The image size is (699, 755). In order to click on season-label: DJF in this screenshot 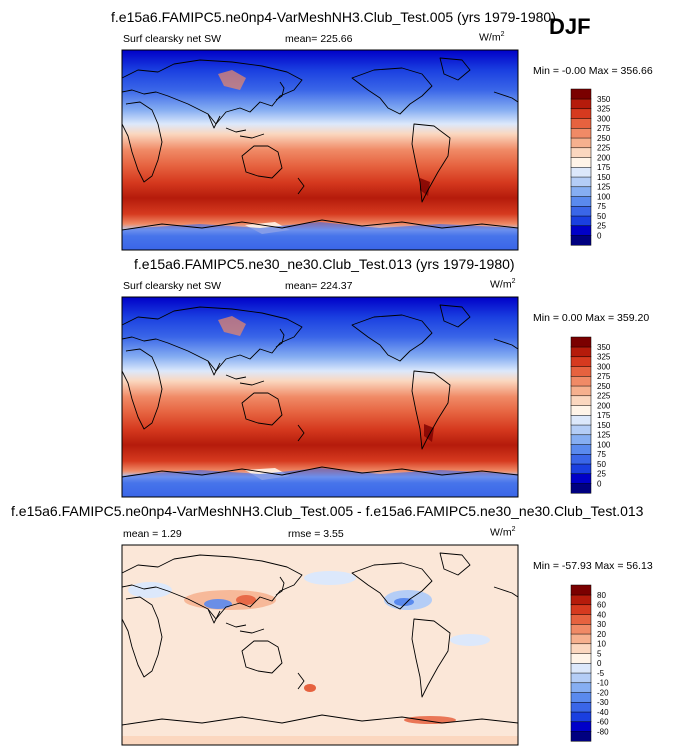, I will do `click(570, 26)`.